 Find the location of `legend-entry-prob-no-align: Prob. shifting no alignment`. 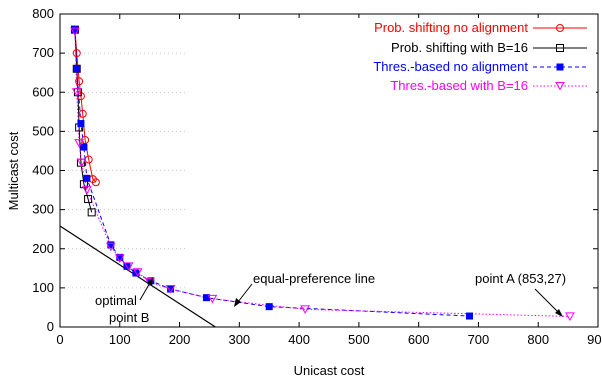

legend-entry-prob-no-align: Prob. shifting no alignment is located at coordinates (480, 27).